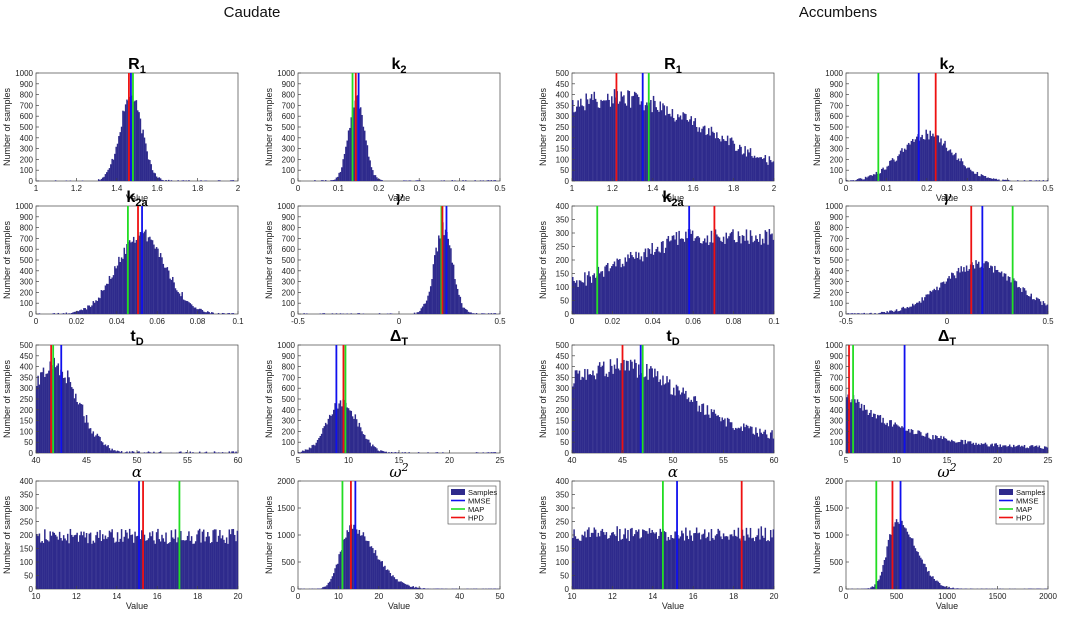 The image size is (1088, 628). Describe the element at coordinates (238, 188) in the screenshot. I see `x-tick-label: 2` at that location.